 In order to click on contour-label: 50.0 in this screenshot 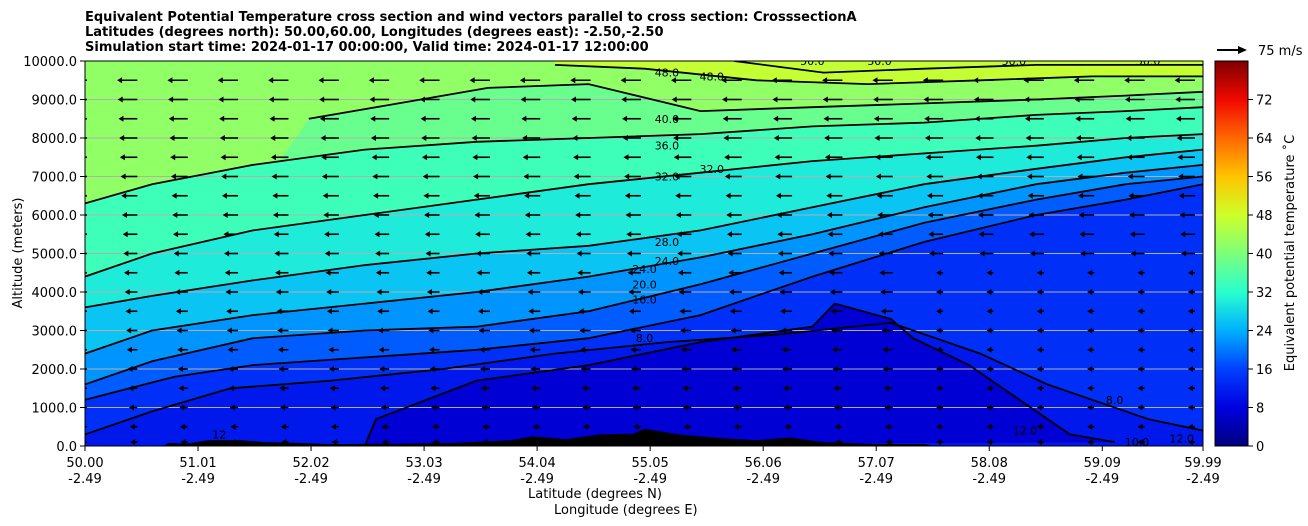, I will do `click(879, 61)`.